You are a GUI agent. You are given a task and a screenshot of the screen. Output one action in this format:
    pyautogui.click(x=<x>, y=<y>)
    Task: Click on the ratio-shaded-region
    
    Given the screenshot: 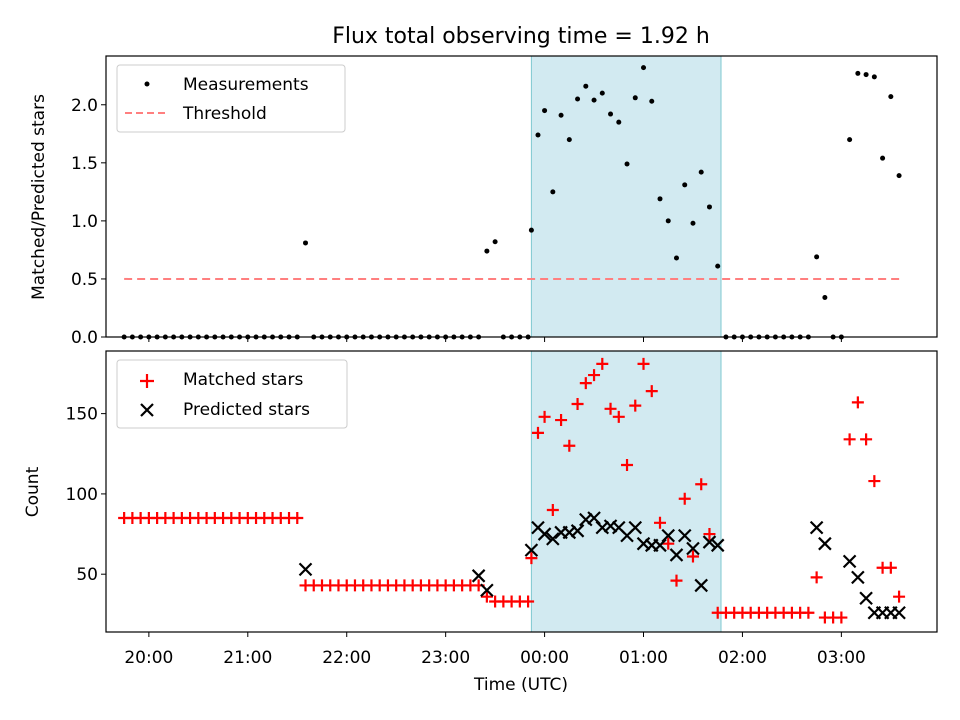 What is the action you would take?
    pyautogui.click(x=626, y=196)
    